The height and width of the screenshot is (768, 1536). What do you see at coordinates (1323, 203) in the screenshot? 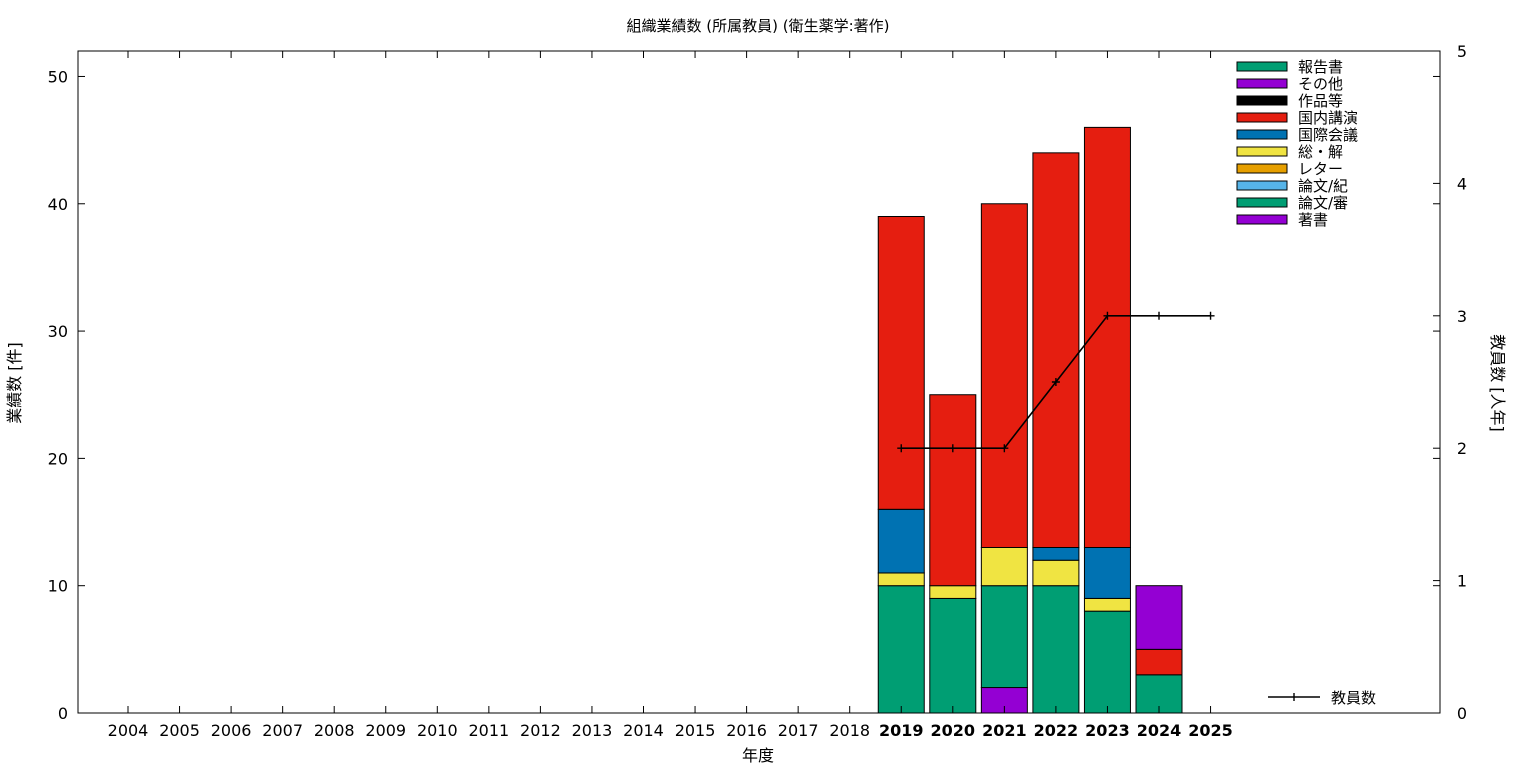
I see `legend-label-8: 論文/審` at bounding box center [1323, 203].